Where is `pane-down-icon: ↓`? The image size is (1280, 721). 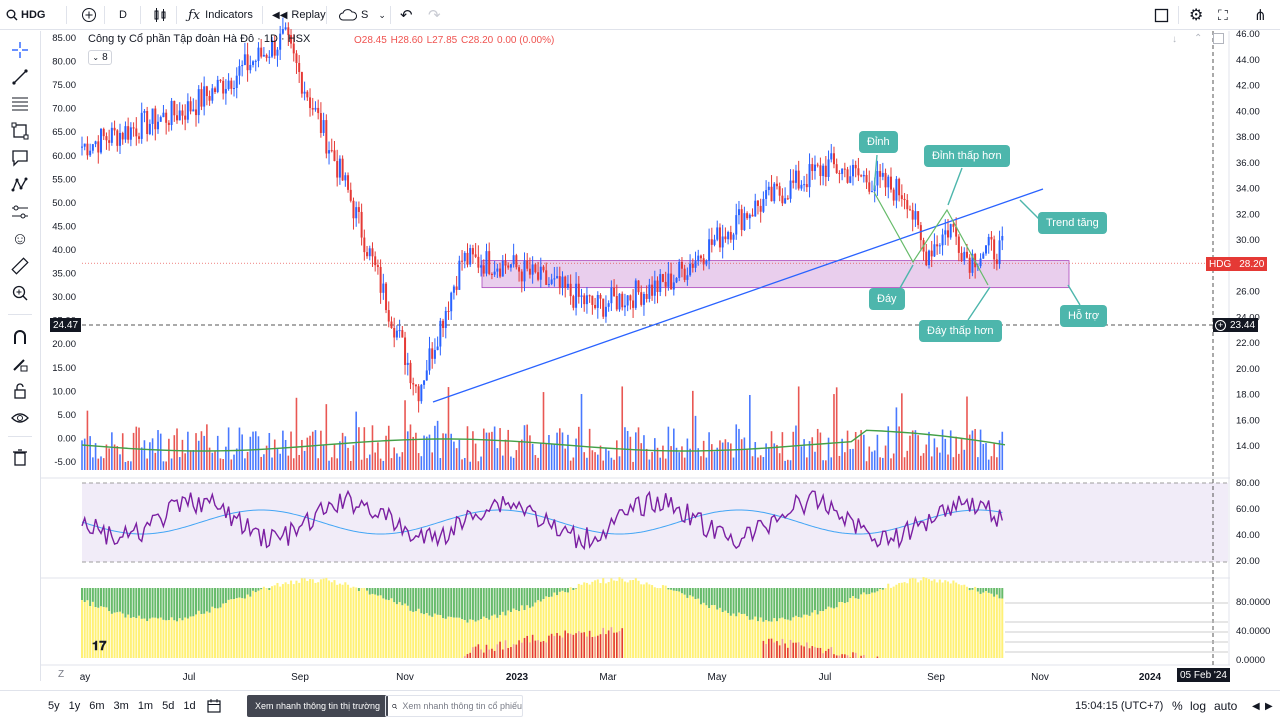
pane-down-icon: ↓ is located at coordinates (1174, 39).